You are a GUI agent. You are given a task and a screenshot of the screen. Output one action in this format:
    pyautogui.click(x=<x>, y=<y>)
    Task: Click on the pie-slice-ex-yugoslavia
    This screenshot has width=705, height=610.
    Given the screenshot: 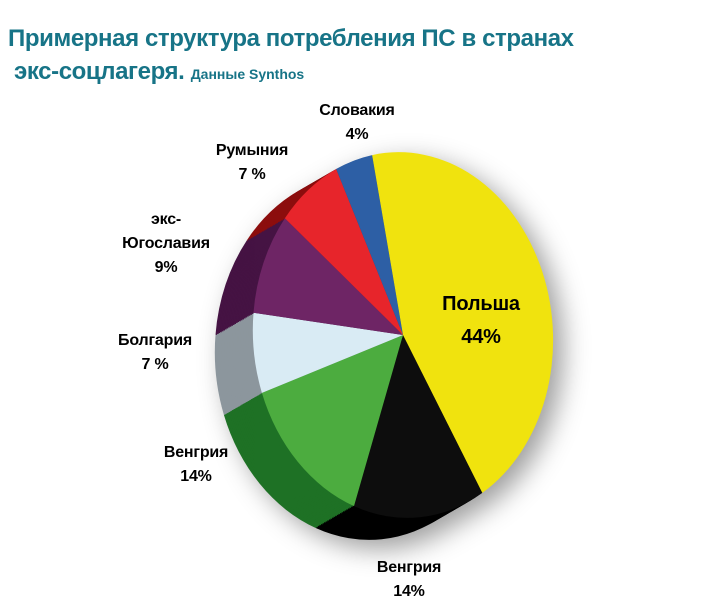 What is the action you would take?
    pyautogui.click(x=328, y=276)
    